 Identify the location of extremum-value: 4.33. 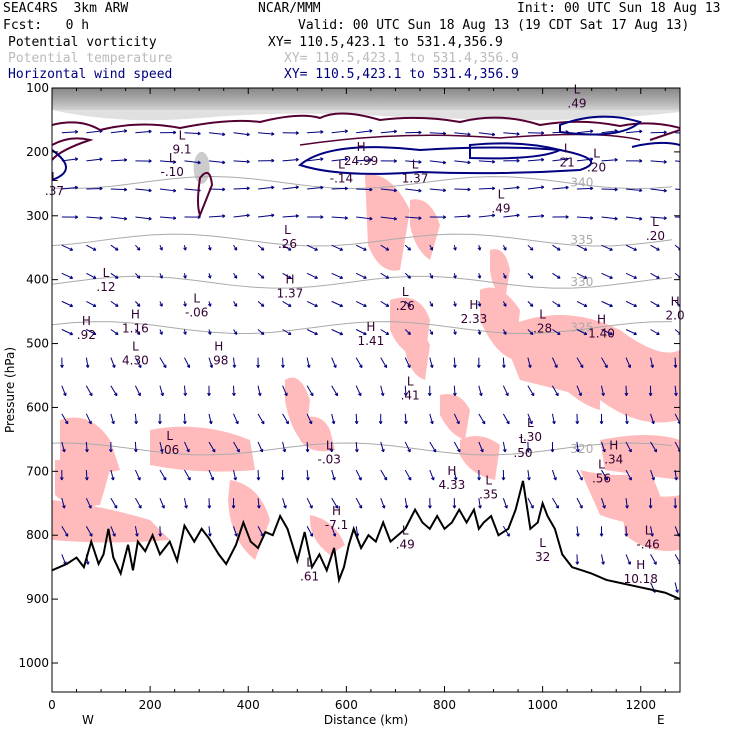
(452, 485).